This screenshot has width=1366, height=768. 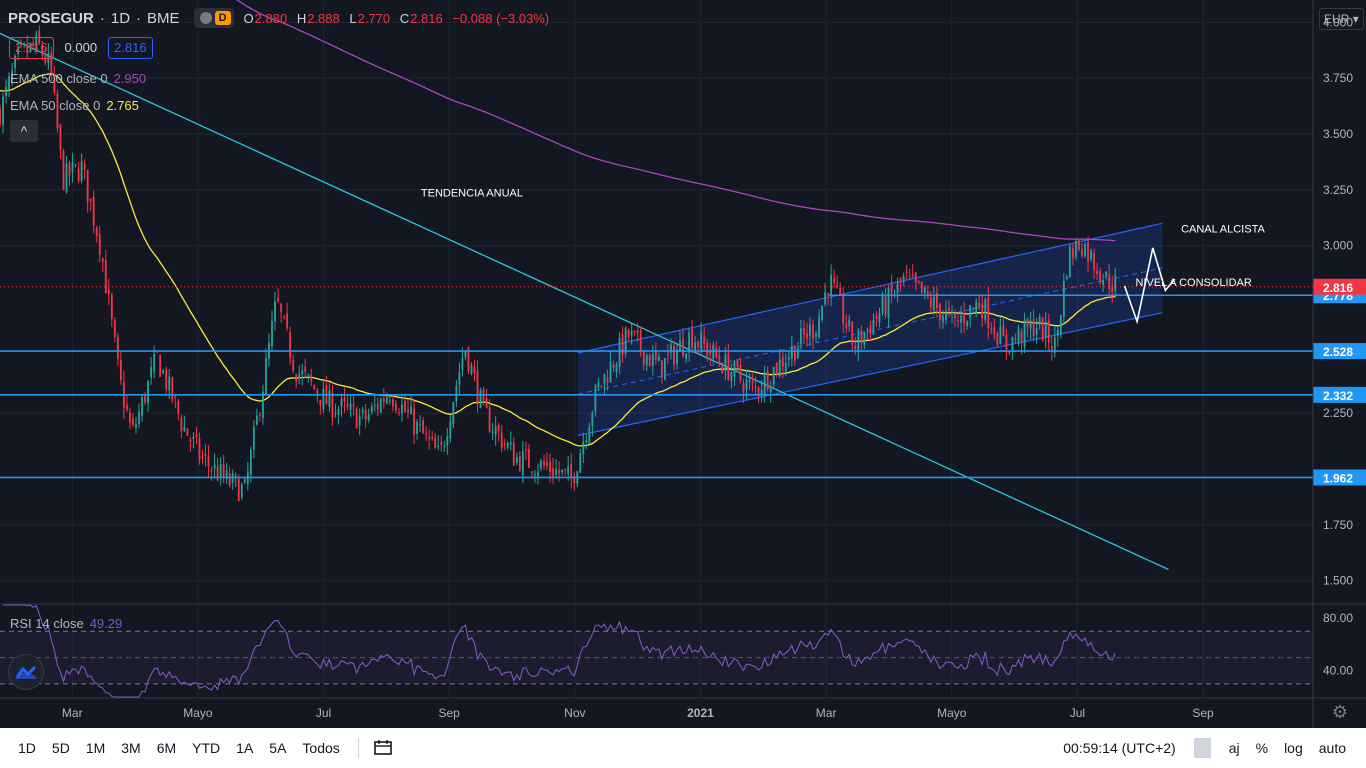 I want to click on ema500-legend: EMA 500 close 0 2.950, so click(x=78, y=78).